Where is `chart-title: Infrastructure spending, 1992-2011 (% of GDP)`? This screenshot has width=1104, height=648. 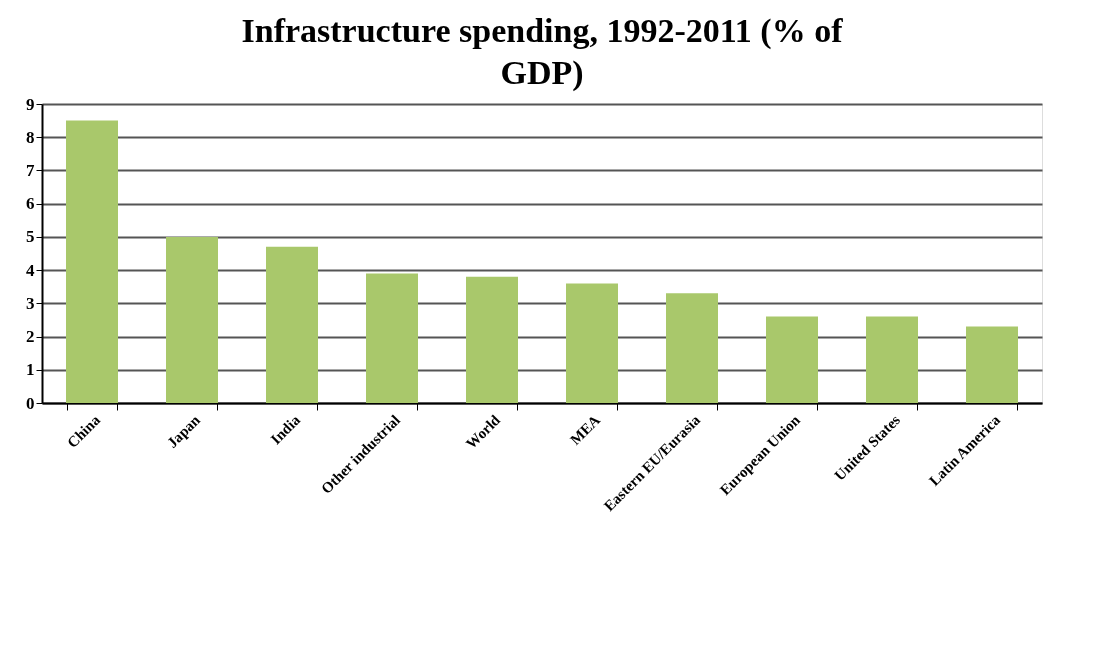
chart-title: Infrastructure spending, 1992-2011 (% of GDP) is located at coordinates (542, 52).